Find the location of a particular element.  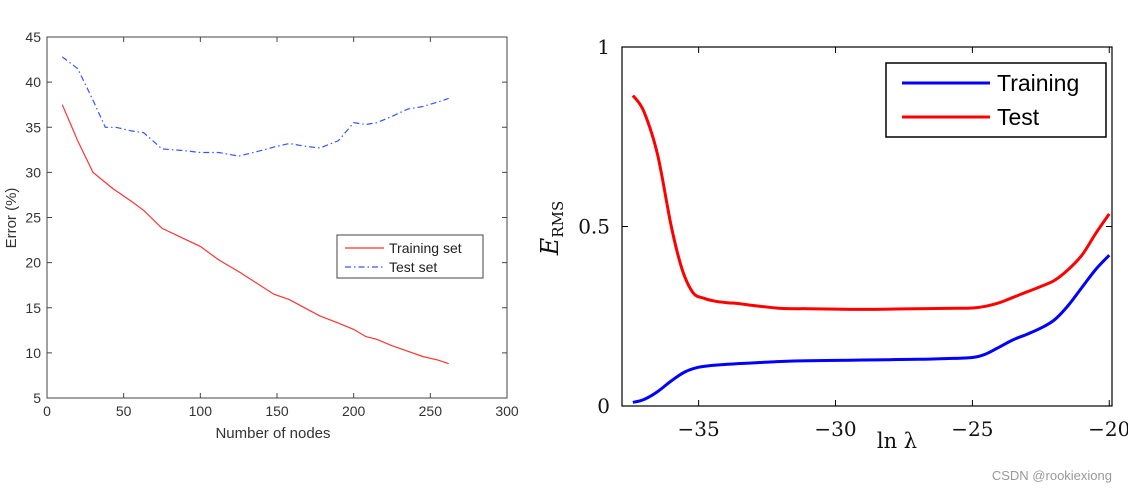

left-y-tick-label: 5 is located at coordinates (37, 398).